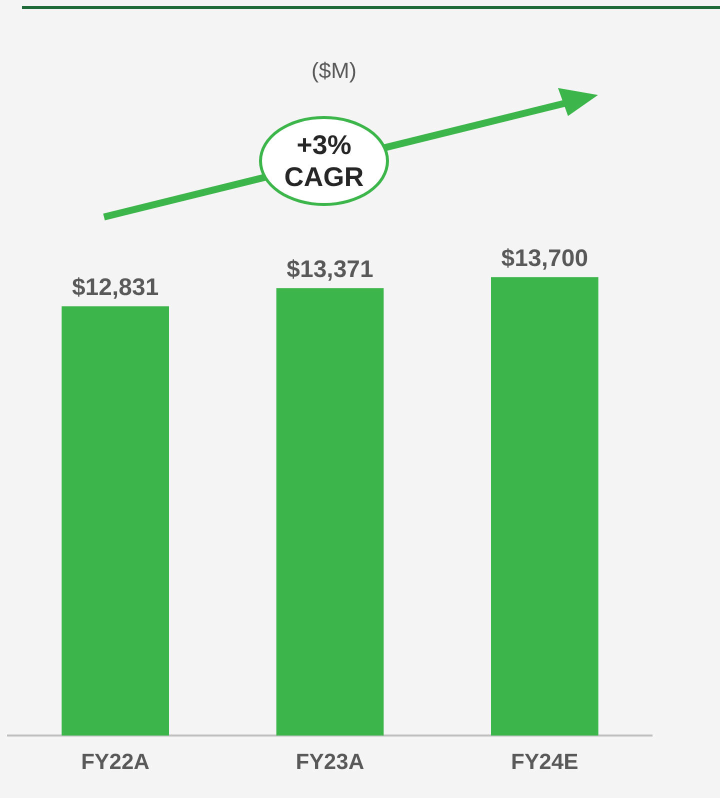  Describe the element at coordinates (330, 761) in the screenshot. I see `x-tick-label: FY23A` at that location.